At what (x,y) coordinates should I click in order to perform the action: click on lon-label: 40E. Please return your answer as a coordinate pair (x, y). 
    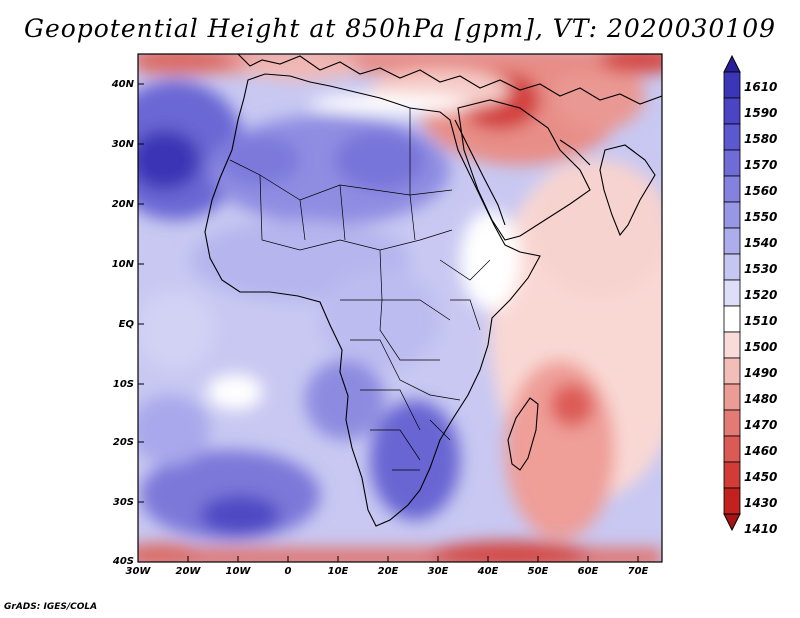
    Looking at the image, I should click on (488, 571).